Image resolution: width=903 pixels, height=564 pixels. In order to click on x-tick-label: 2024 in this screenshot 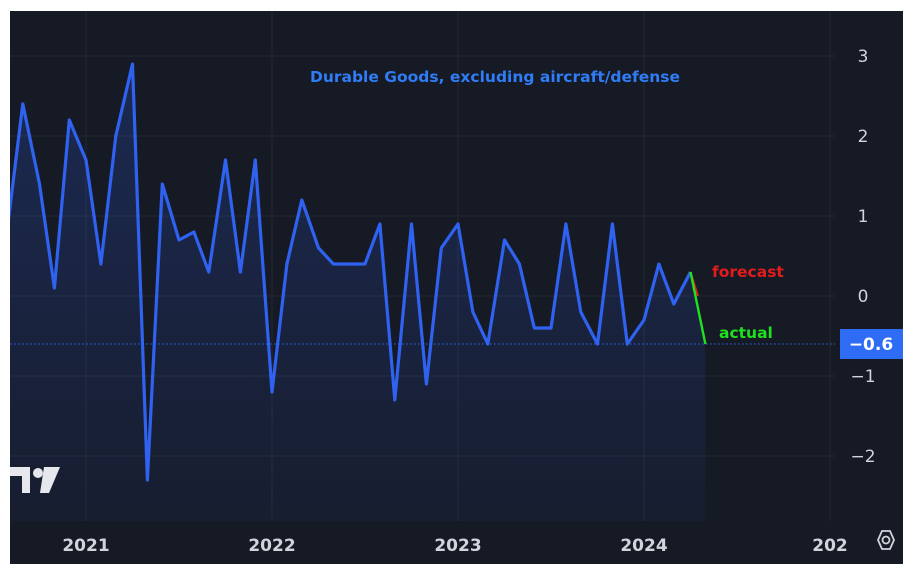, I will do `click(643, 546)`.